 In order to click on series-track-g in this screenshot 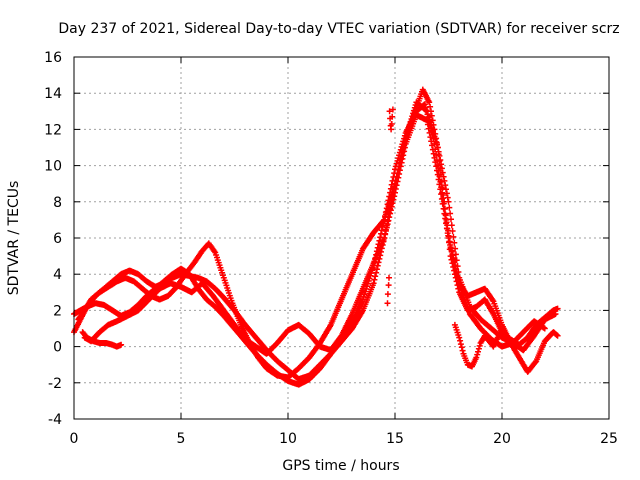, I will do `click(480, 345)`.